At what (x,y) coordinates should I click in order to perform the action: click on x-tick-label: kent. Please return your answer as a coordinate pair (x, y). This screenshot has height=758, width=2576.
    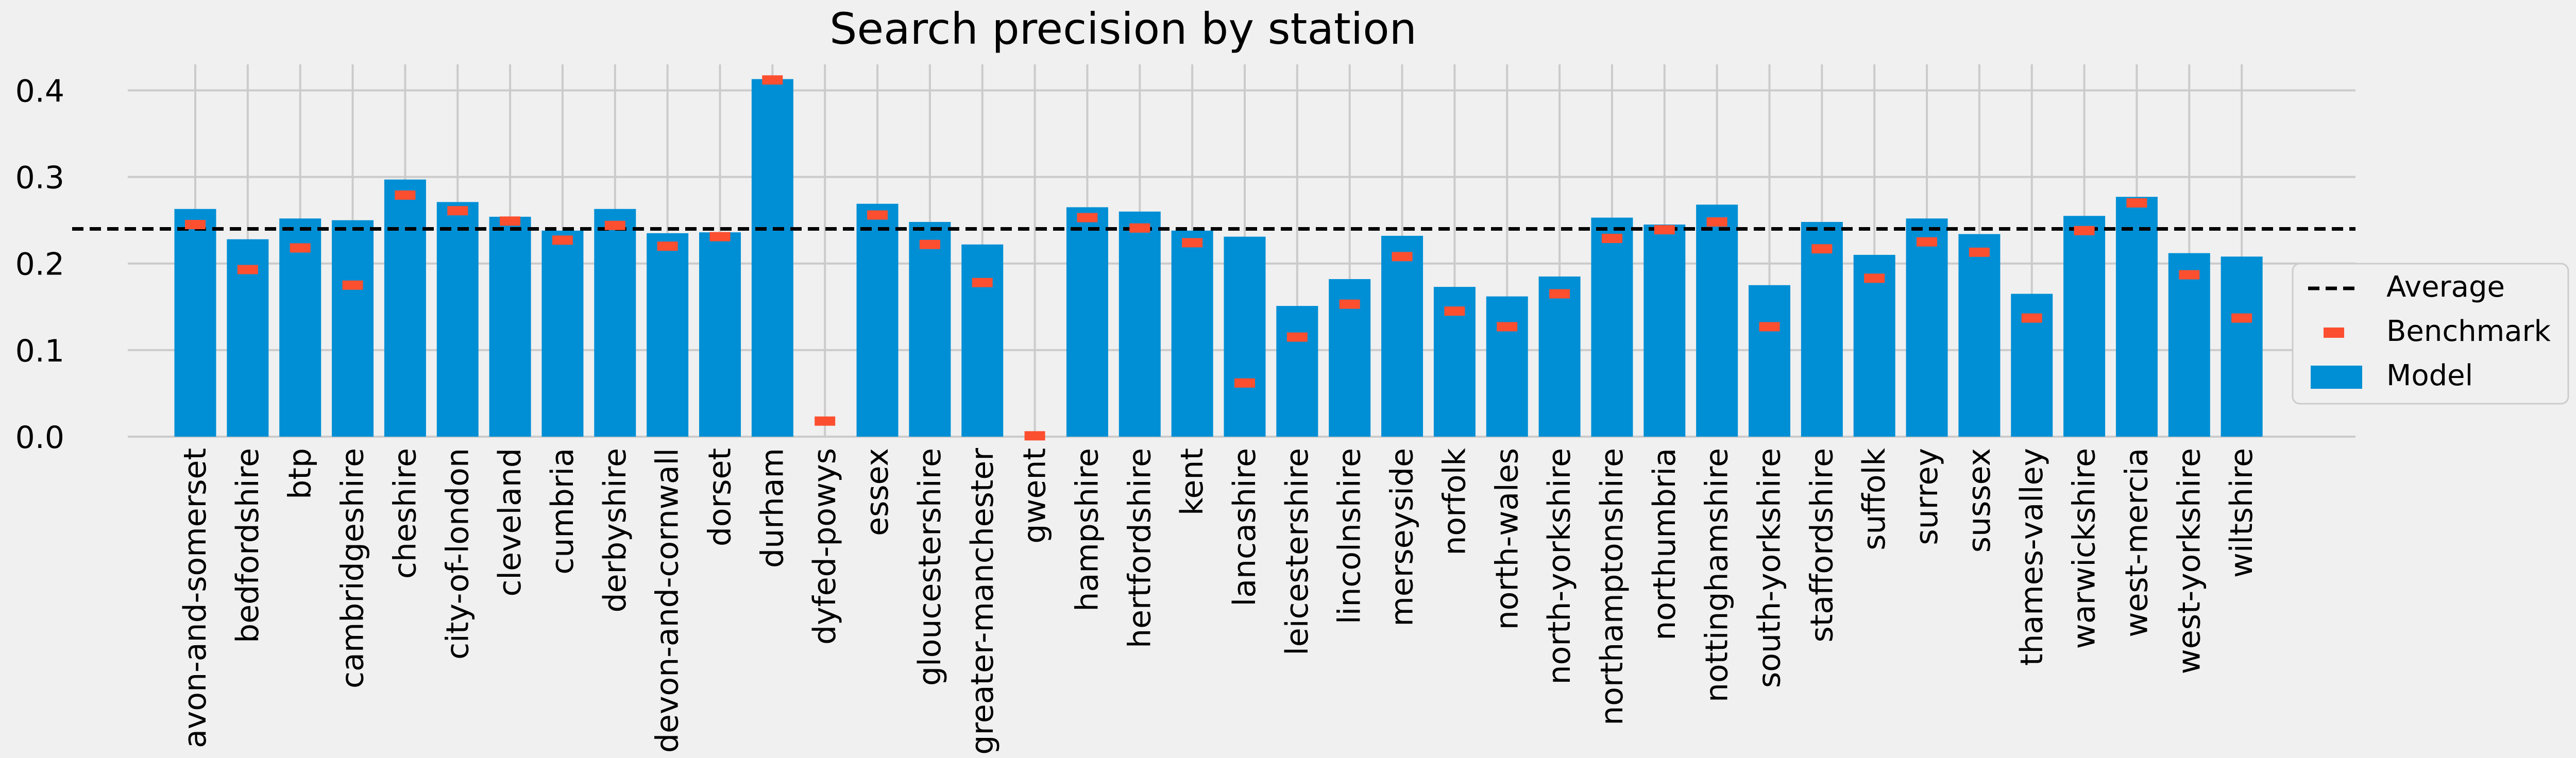
    Looking at the image, I should click on (1192, 482).